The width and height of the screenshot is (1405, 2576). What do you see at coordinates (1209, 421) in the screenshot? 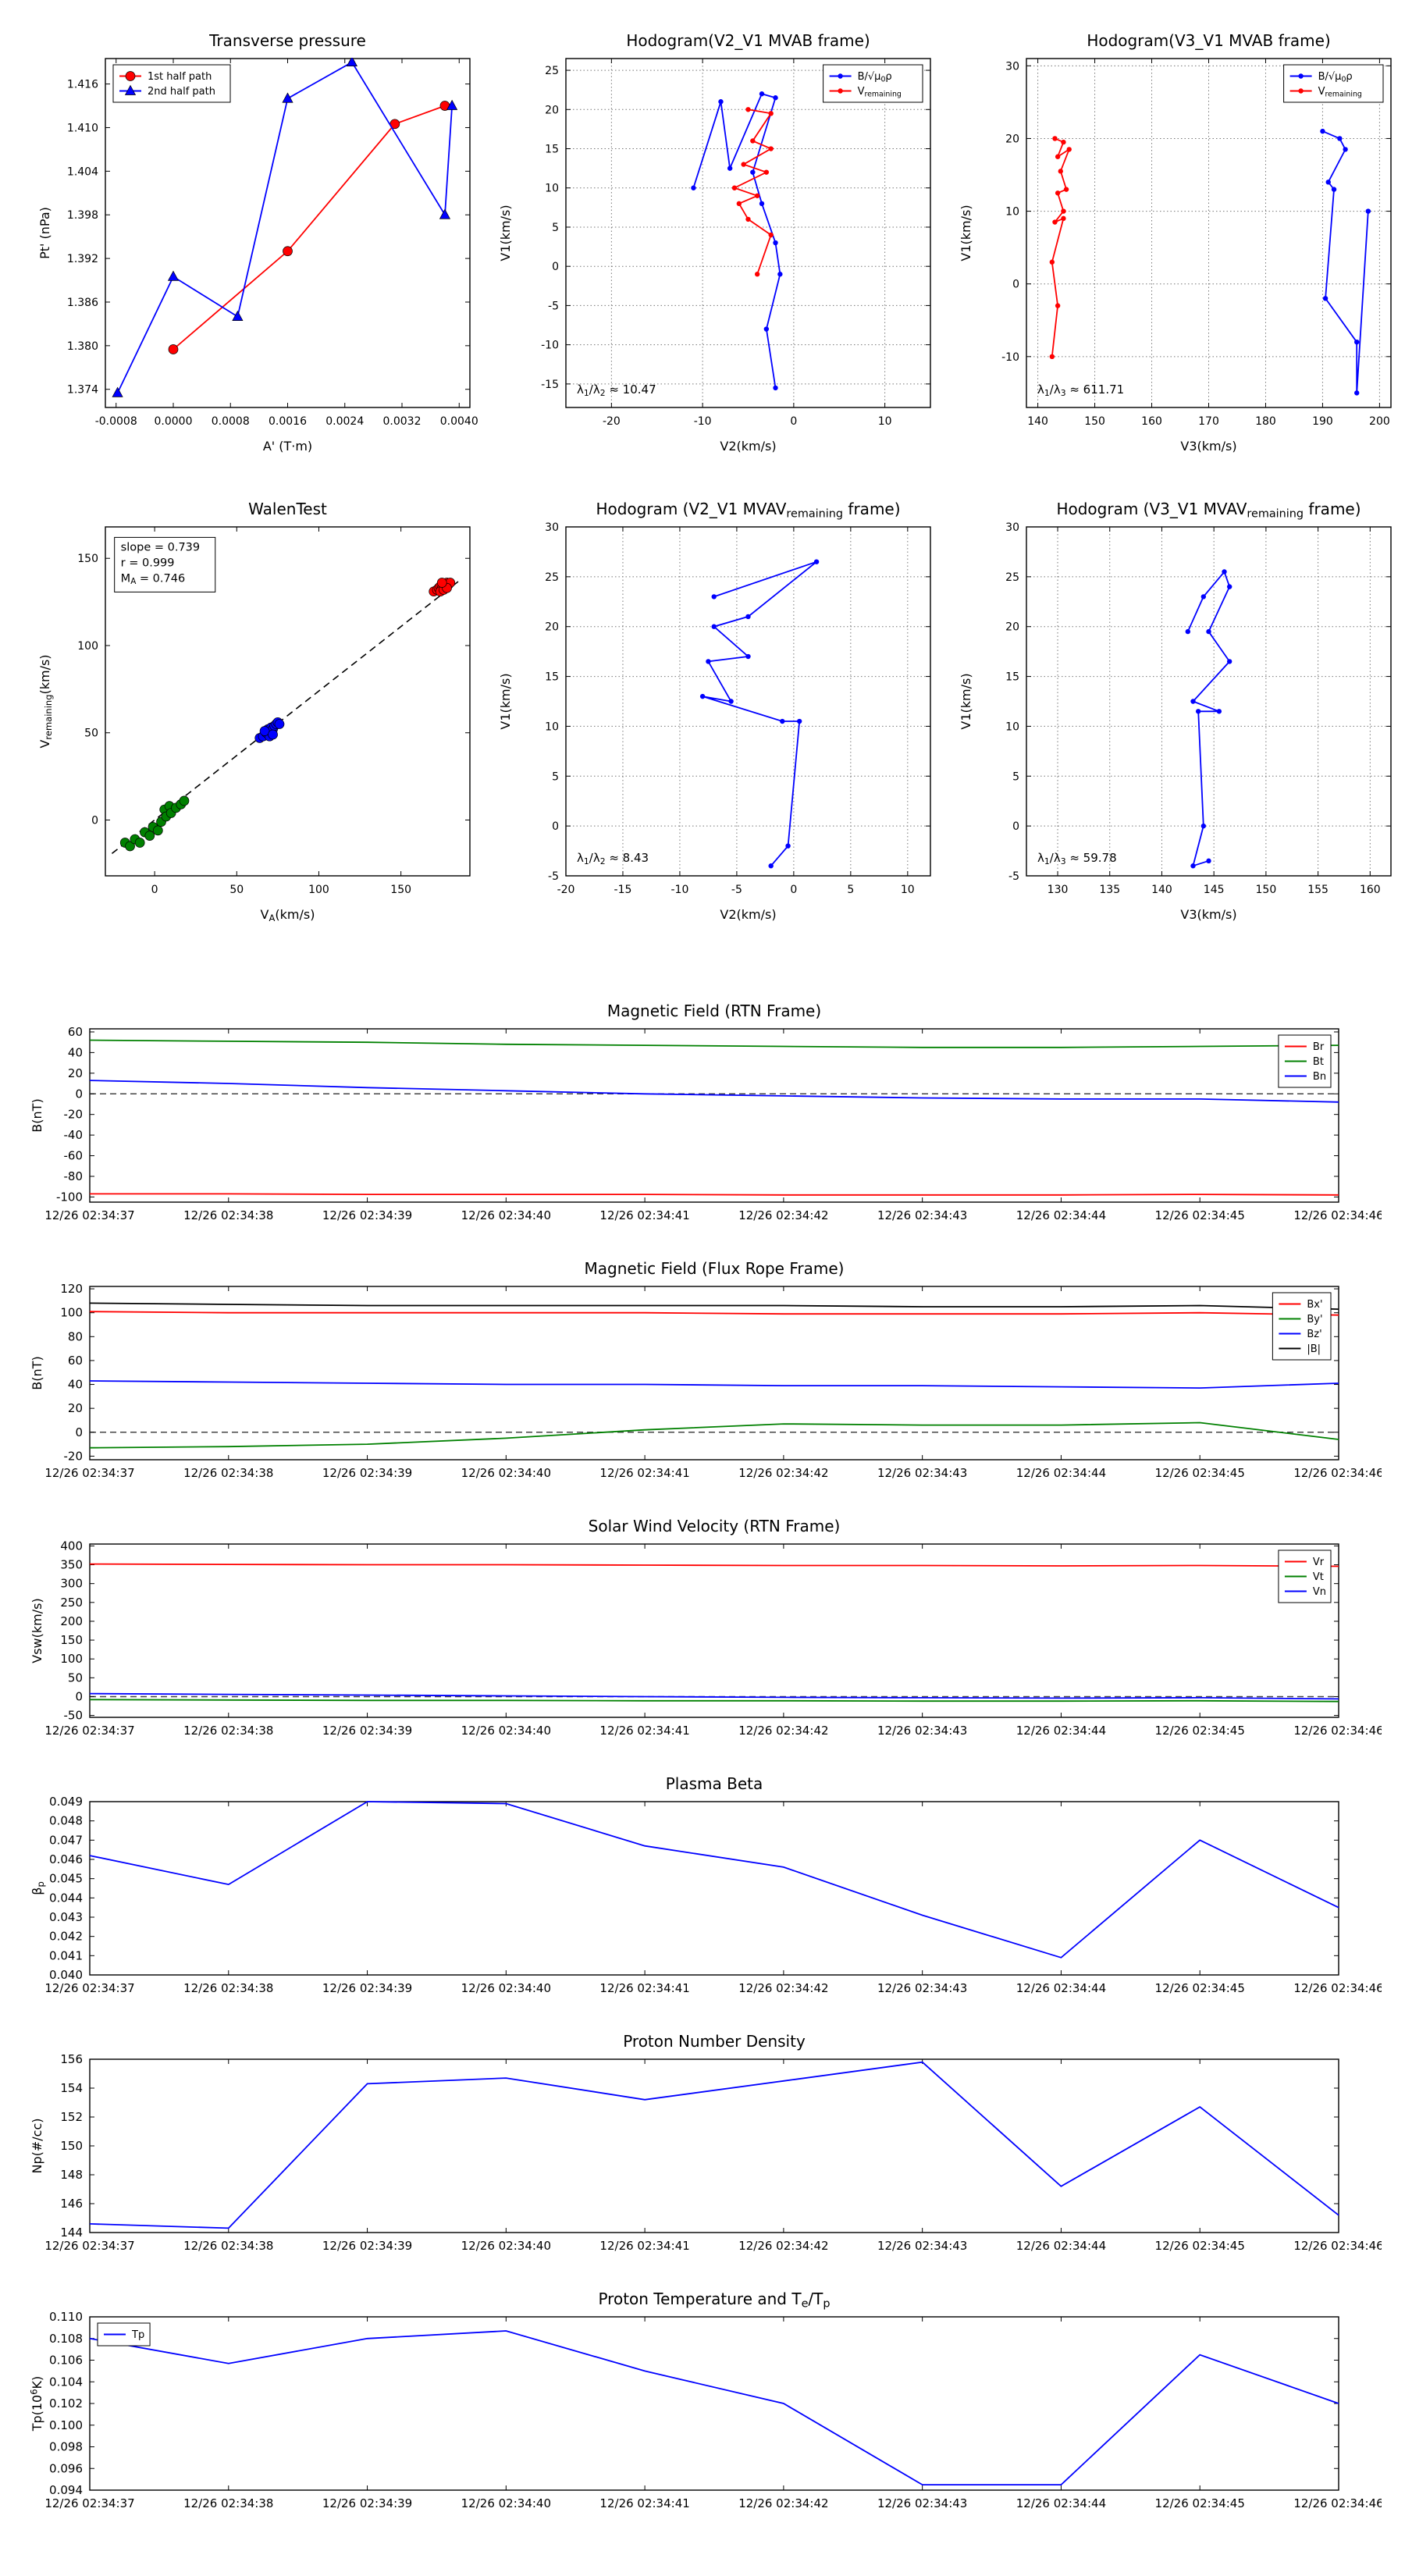
I see `svg-text: 170` at bounding box center [1209, 421].